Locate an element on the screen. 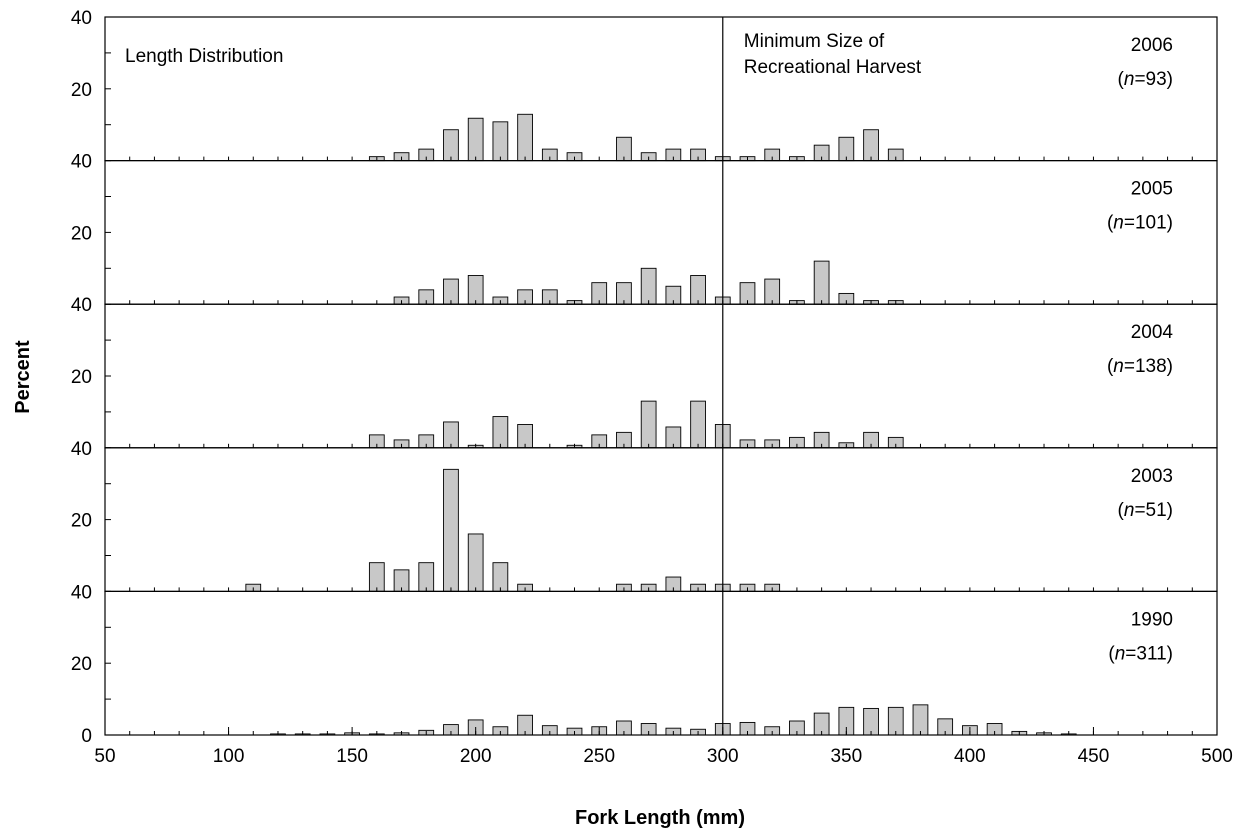 This screenshot has width=1253, height=834. x-tick-label-450: 450 is located at coordinates (1094, 756).